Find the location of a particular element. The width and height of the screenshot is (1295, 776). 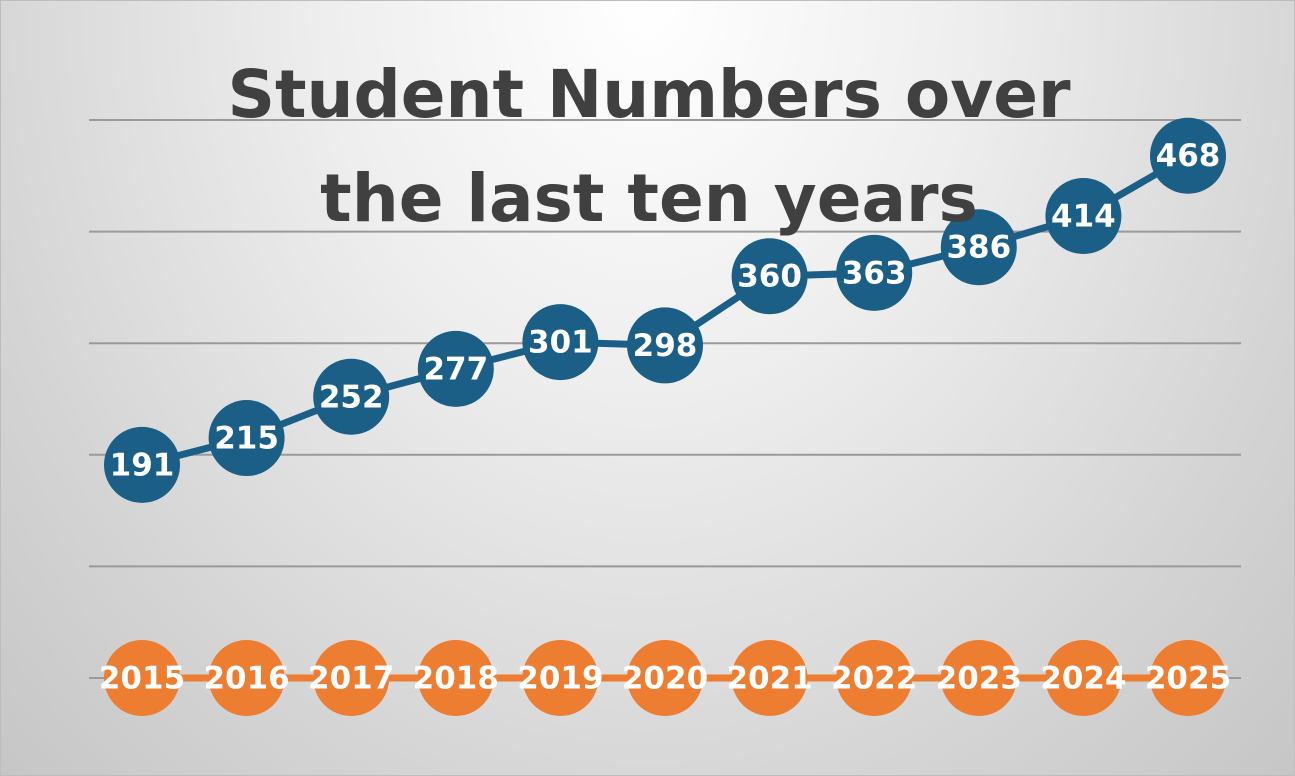

data-label: 468 is located at coordinates (1188, 156).